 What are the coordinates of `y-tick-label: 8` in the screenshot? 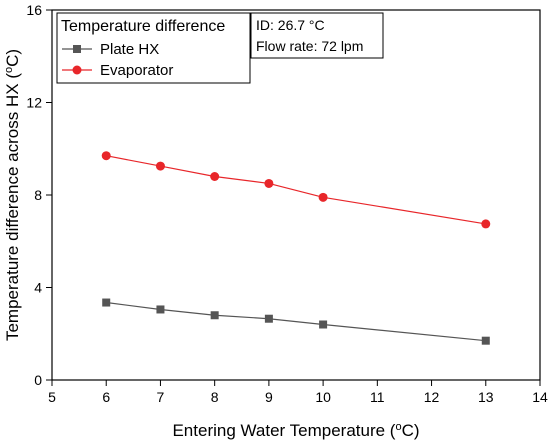 It's located at (38, 195).